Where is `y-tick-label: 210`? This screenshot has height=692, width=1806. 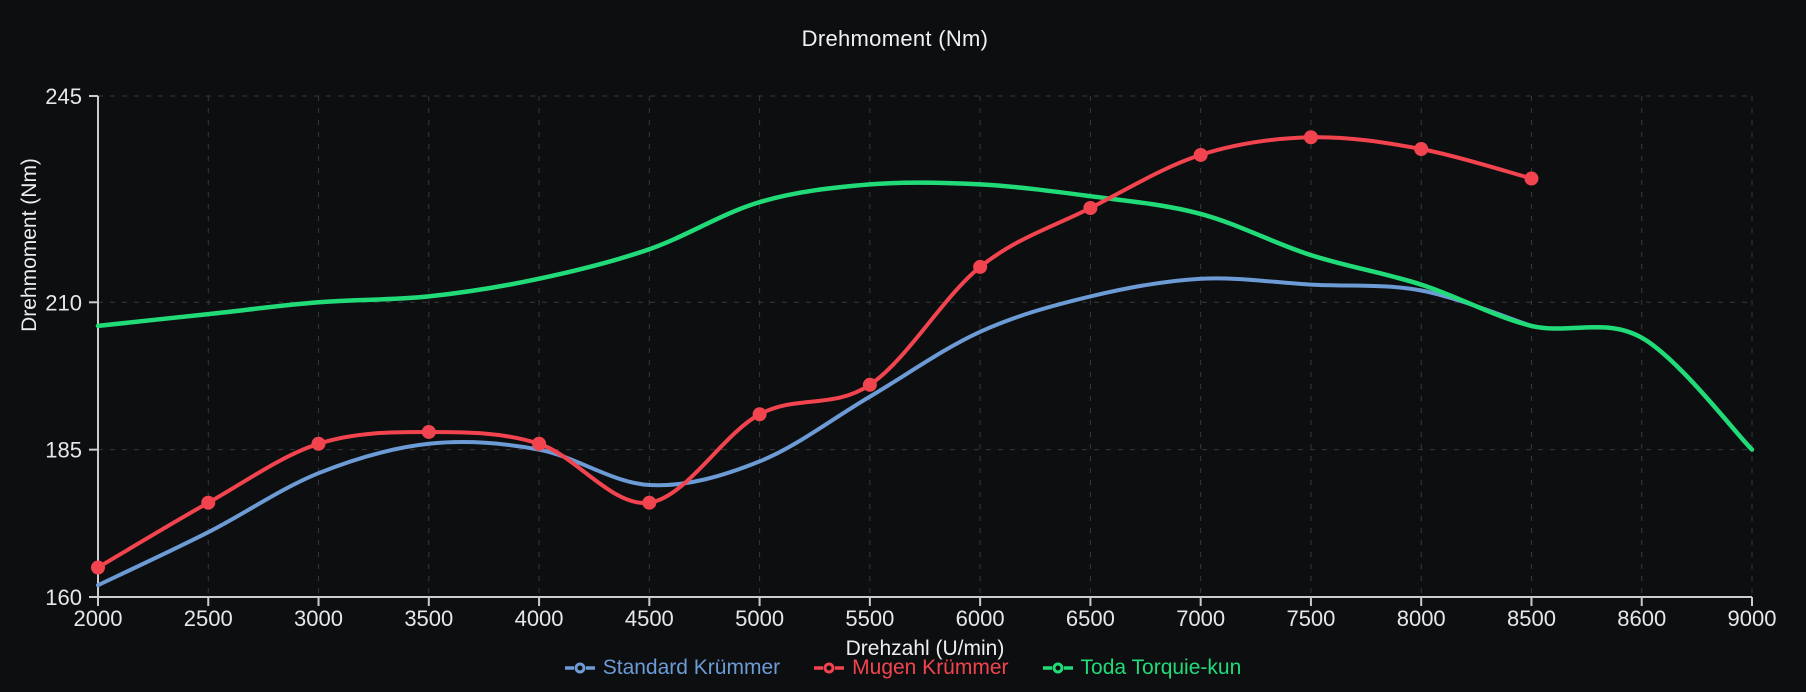 y-tick-label: 210 is located at coordinates (63, 302).